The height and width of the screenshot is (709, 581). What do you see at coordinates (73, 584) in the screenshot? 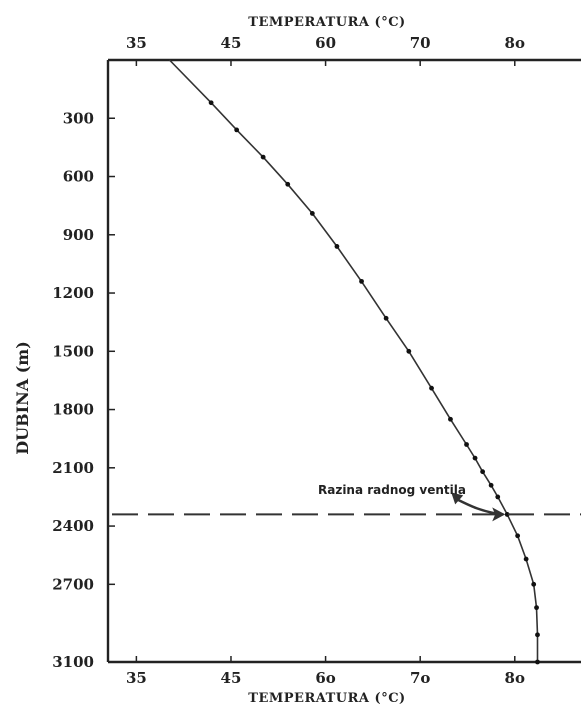
I see `y-tick-label: 2700` at bounding box center [73, 584].